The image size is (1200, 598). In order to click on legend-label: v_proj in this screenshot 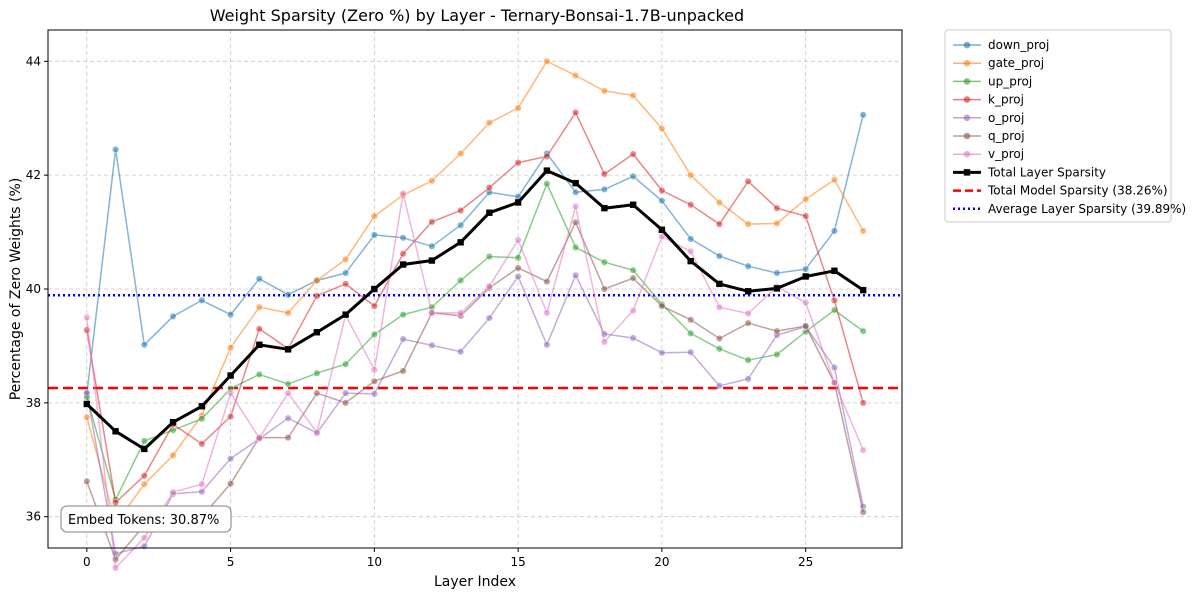, I will do `click(1006, 154)`.